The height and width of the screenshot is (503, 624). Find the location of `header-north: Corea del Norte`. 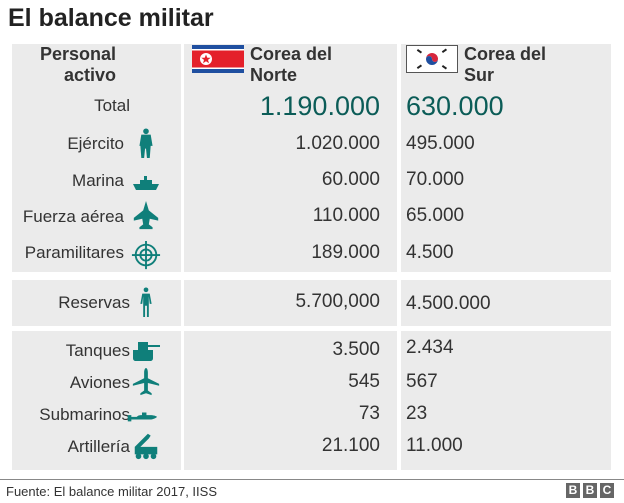

header-north: Corea del Norte is located at coordinates (291, 64).